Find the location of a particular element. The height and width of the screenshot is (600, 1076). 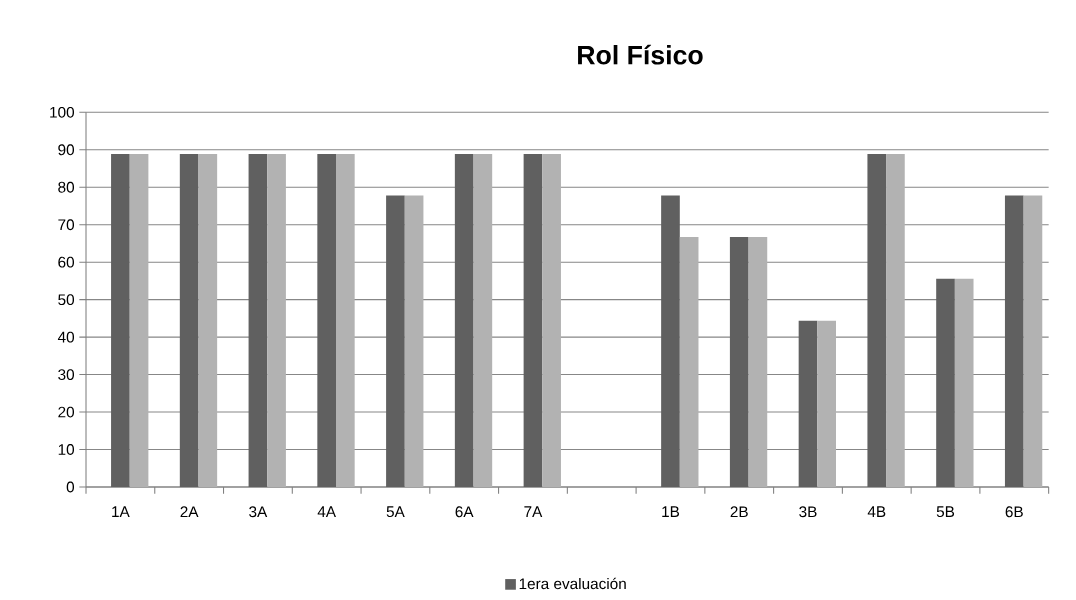

x-tick-label: 3A is located at coordinates (258, 512).